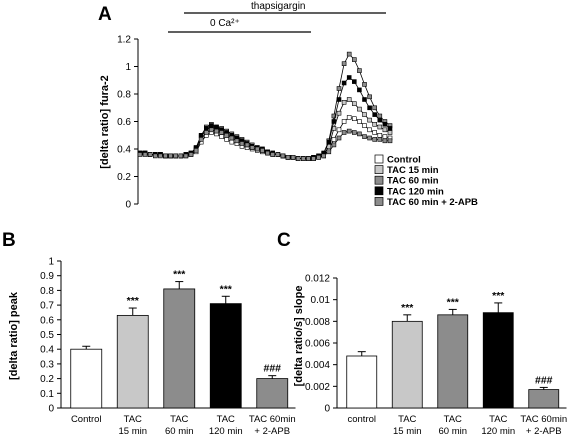 This screenshot has height=443, width=567. Describe the element at coordinates (278, 6) in the screenshot. I see `thapsigargin-label: thapsigargin` at that location.